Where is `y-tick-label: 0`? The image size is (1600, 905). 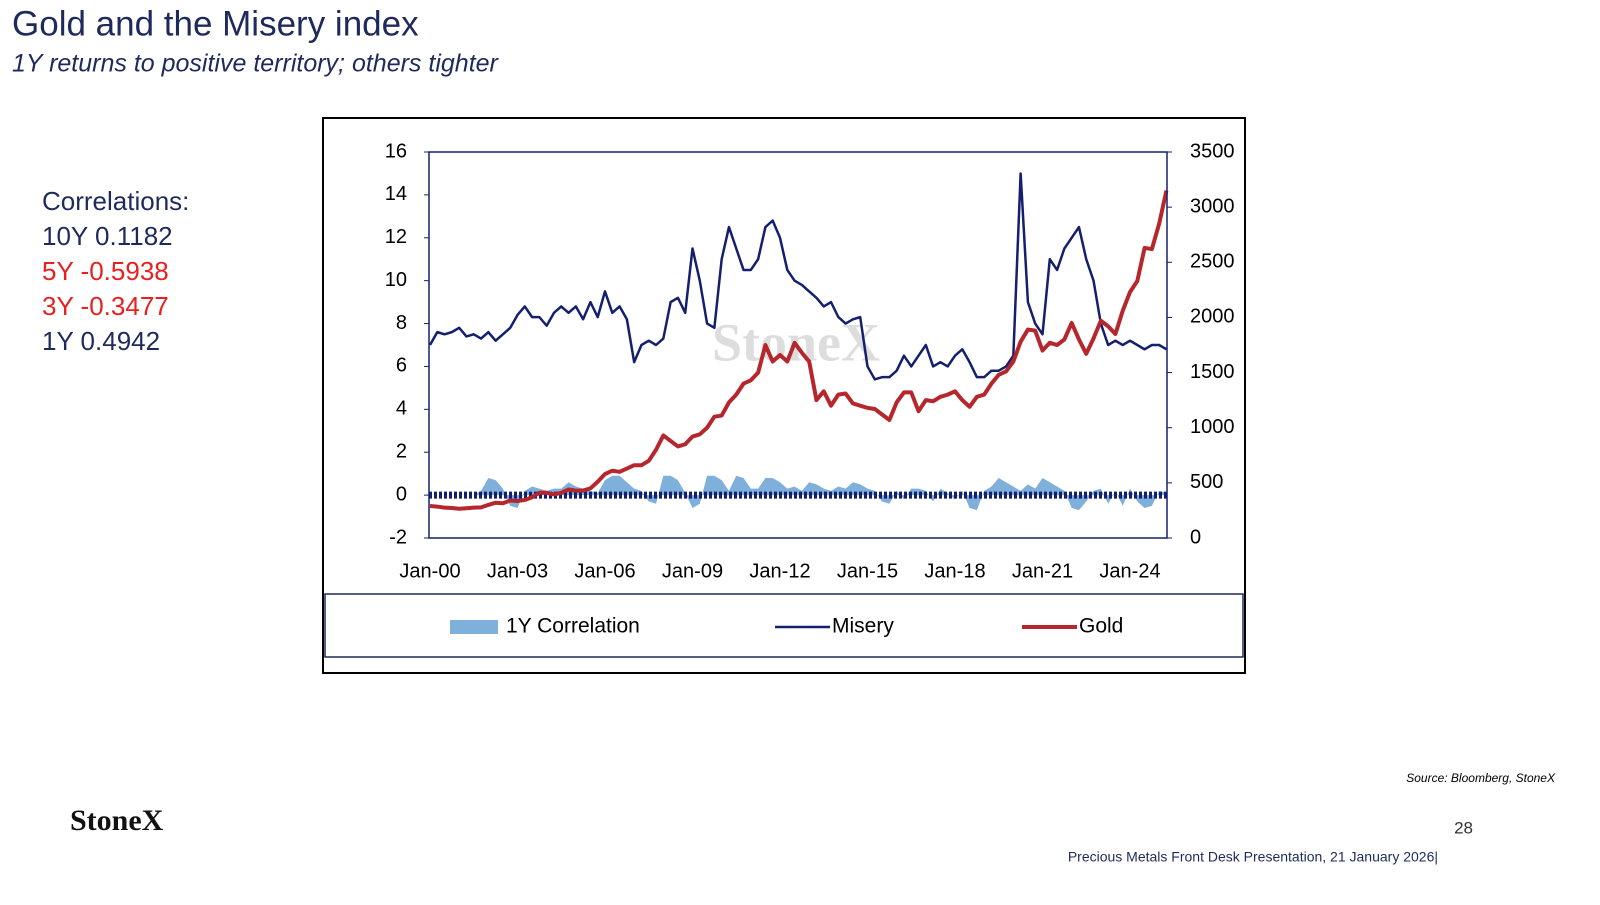
y-tick-label: 0 is located at coordinates (401, 494).